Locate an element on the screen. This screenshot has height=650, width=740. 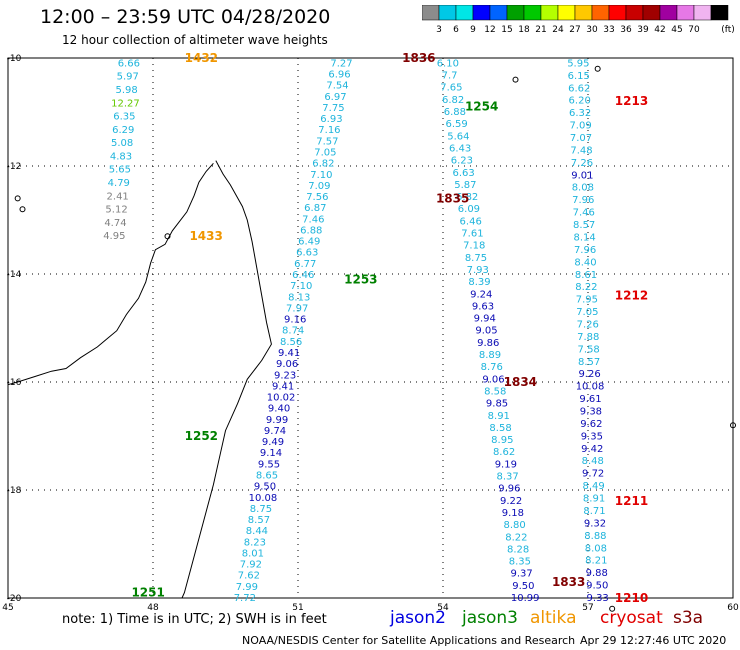
wave-height-value: 9.62 is located at coordinates (591, 424).